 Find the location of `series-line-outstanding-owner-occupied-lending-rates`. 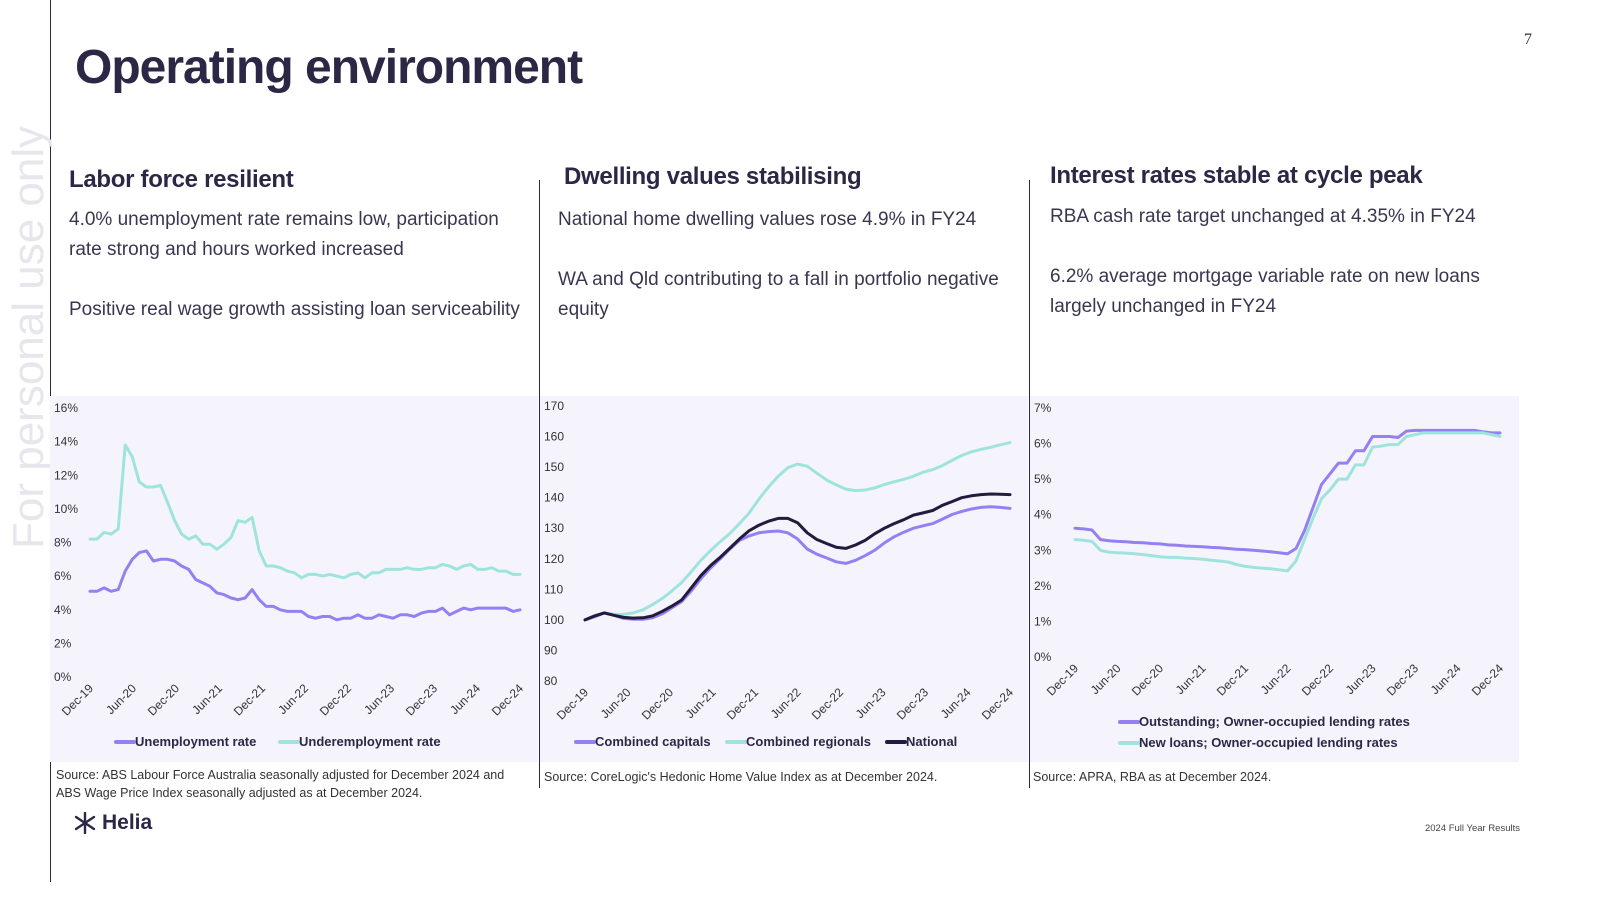

series-line-outstanding-owner-occupied-lending-rates is located at coordinates (1287, 492).